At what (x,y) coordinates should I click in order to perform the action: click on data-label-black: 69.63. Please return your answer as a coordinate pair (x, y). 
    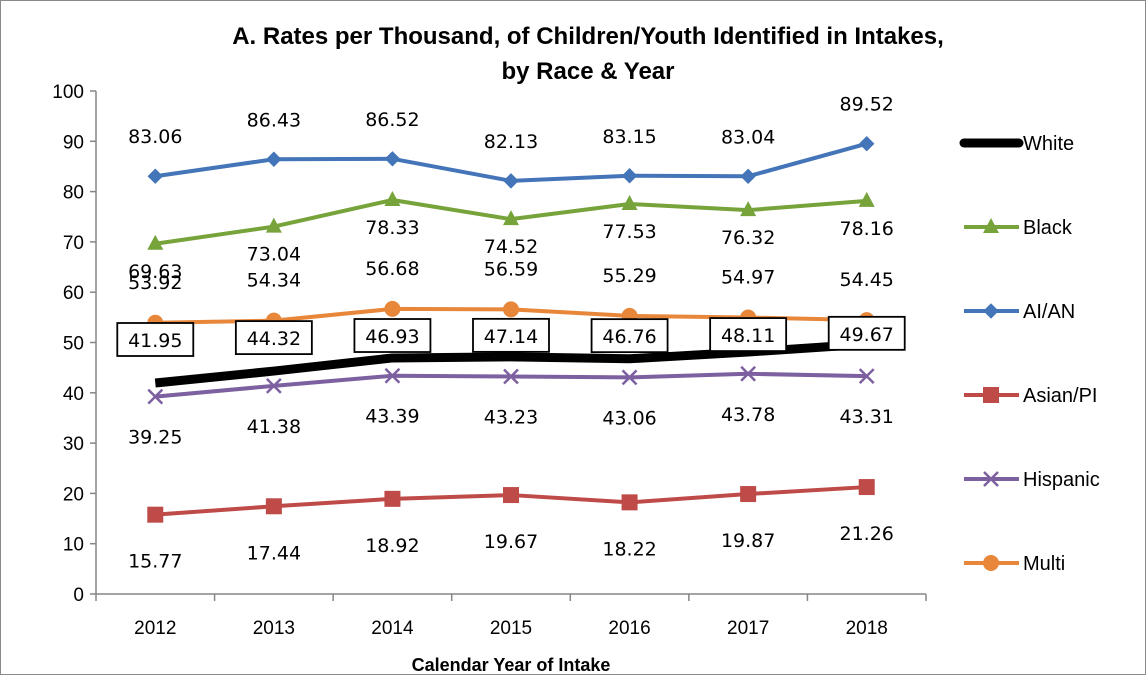
    Looking at the image, I should click on (155, 272).